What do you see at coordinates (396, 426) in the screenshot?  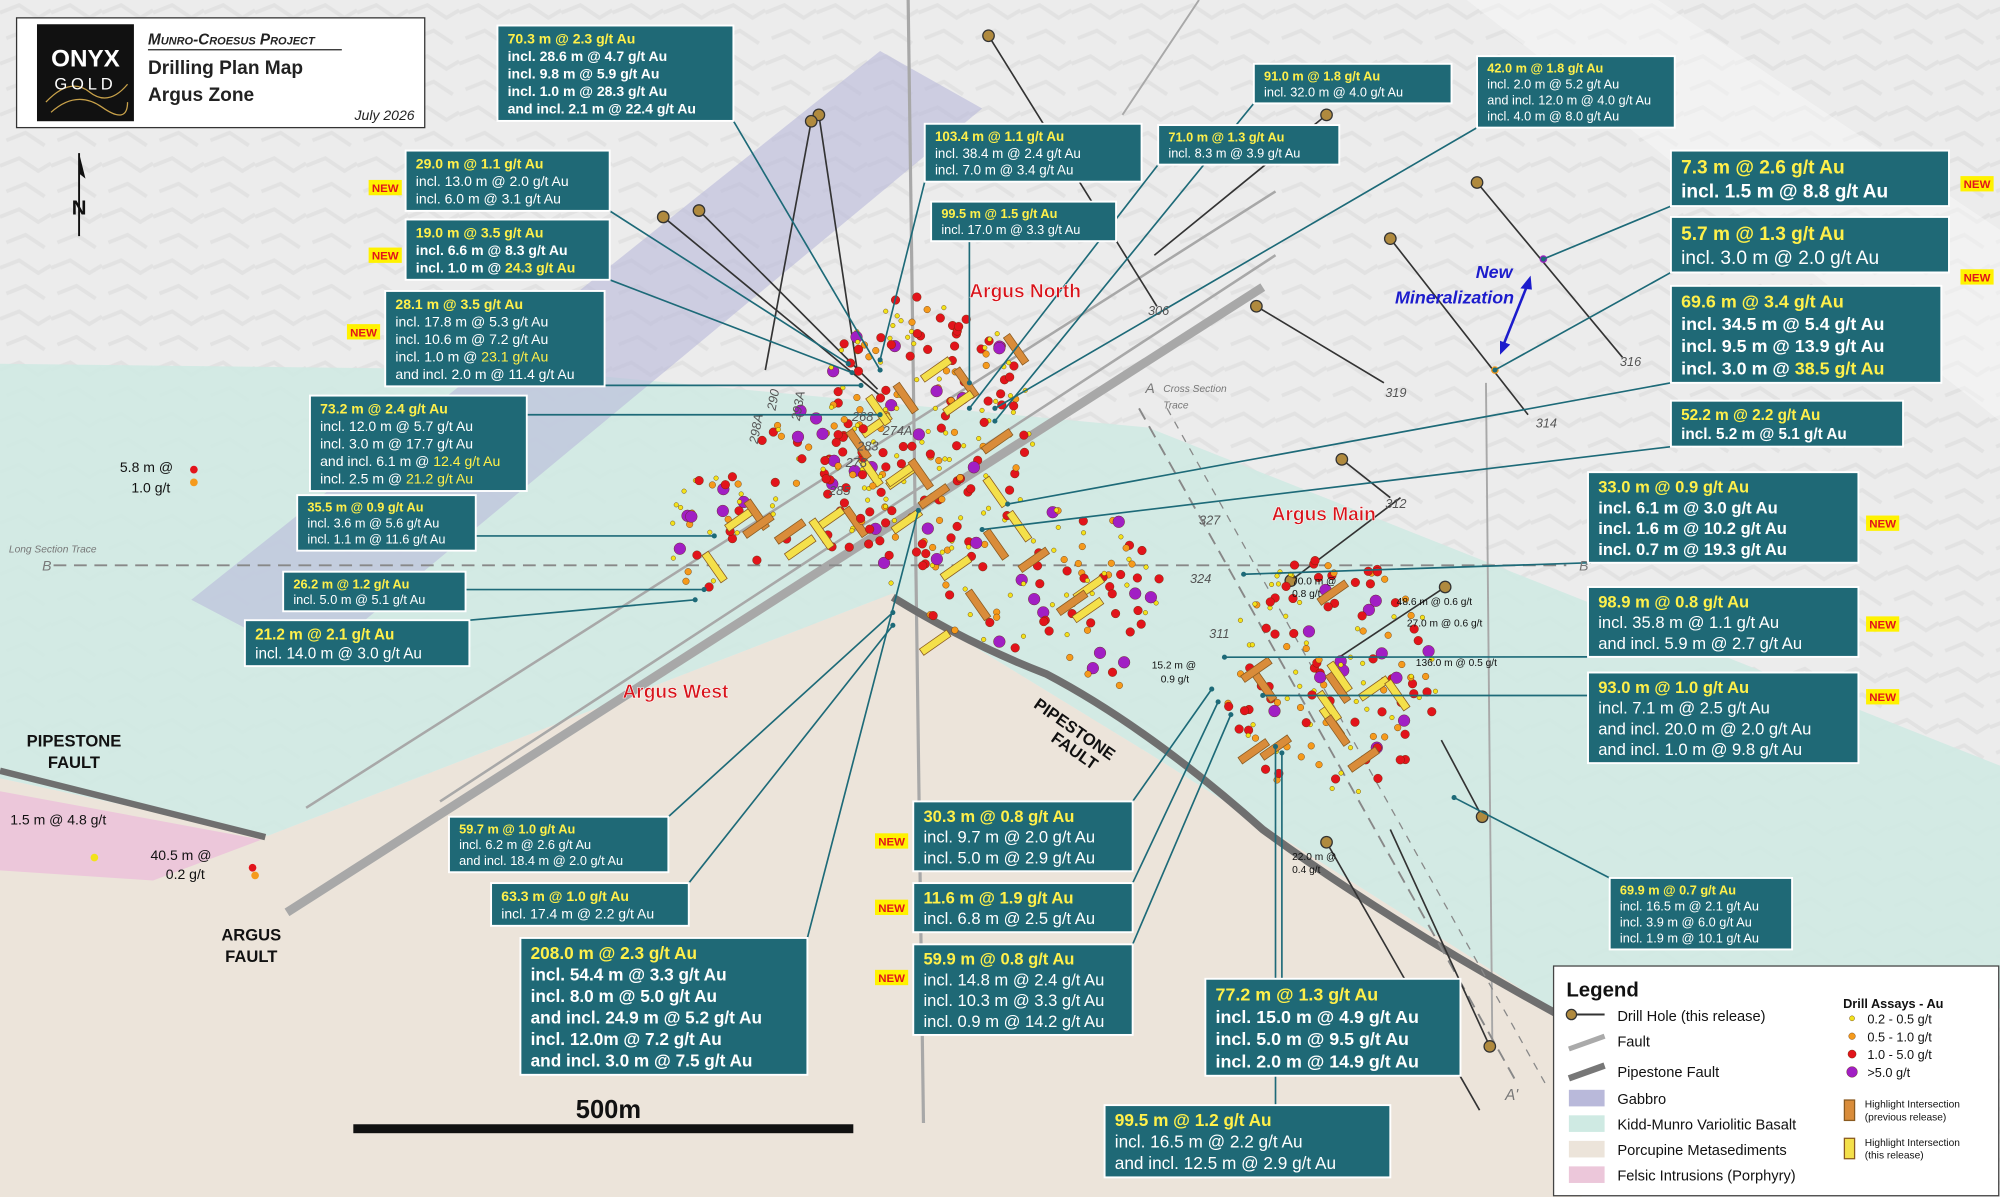 I see `callout-line: incl. 12.0 m @ 5.7 g/t Au` at bounding box center [396, 426].